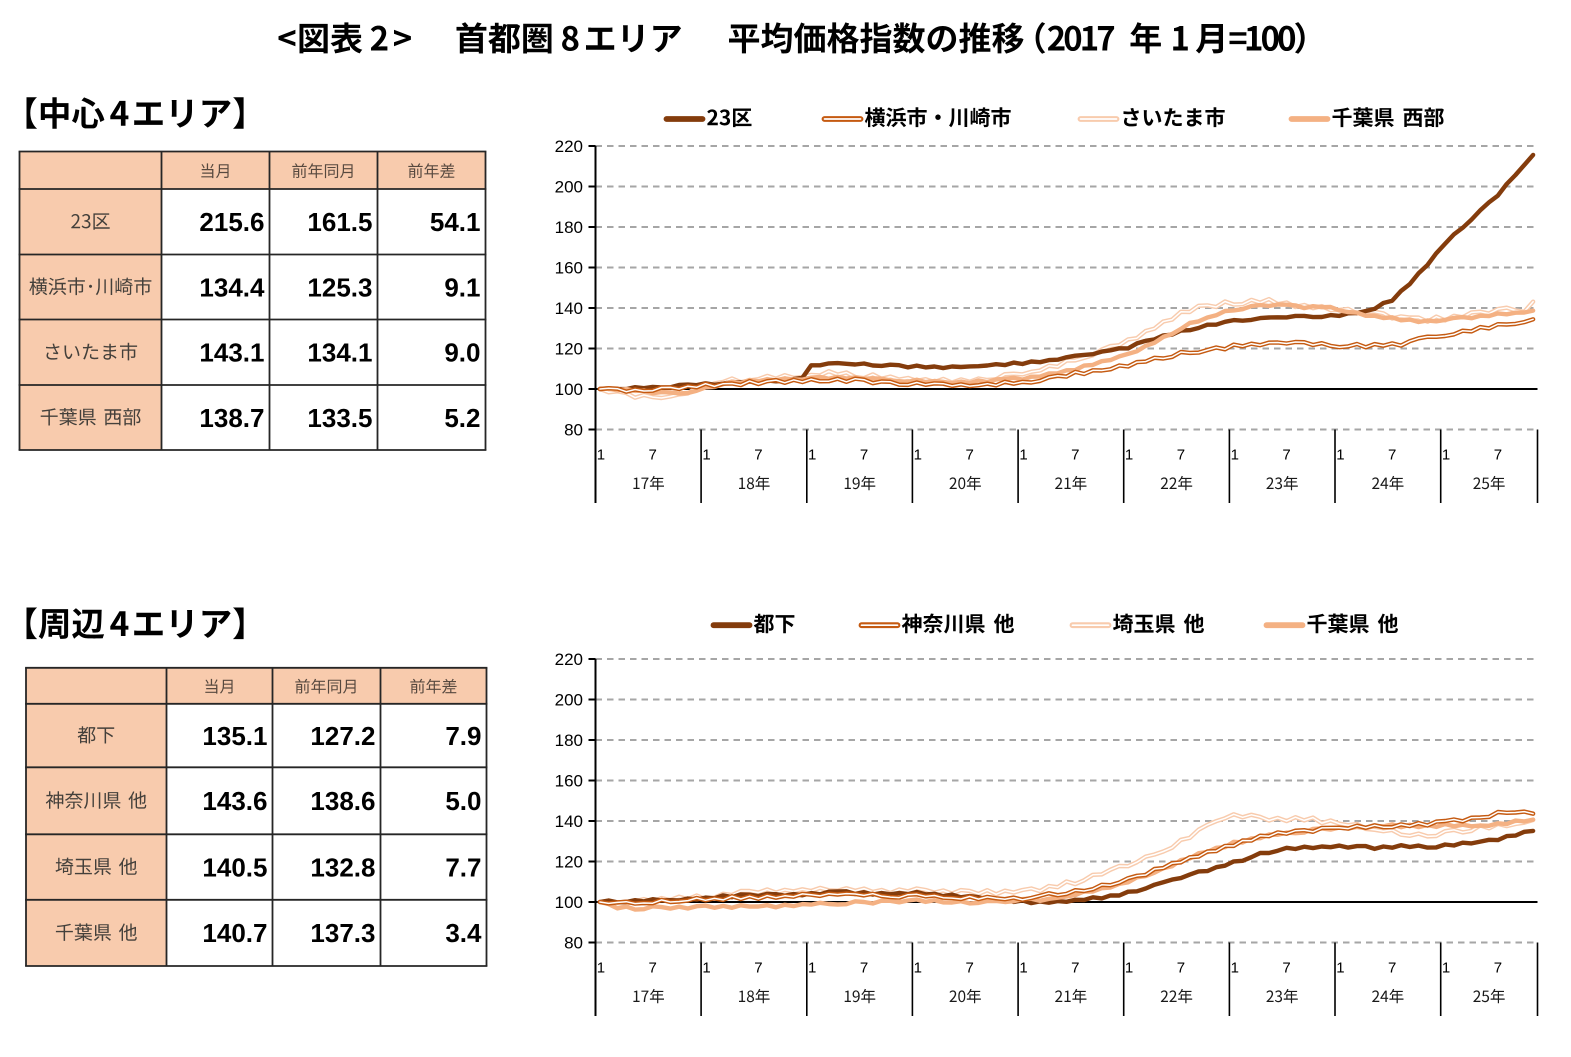 This screenshot has width=1571, height=1057. I want to click on svg-text: 138.7, so click(231, 418).